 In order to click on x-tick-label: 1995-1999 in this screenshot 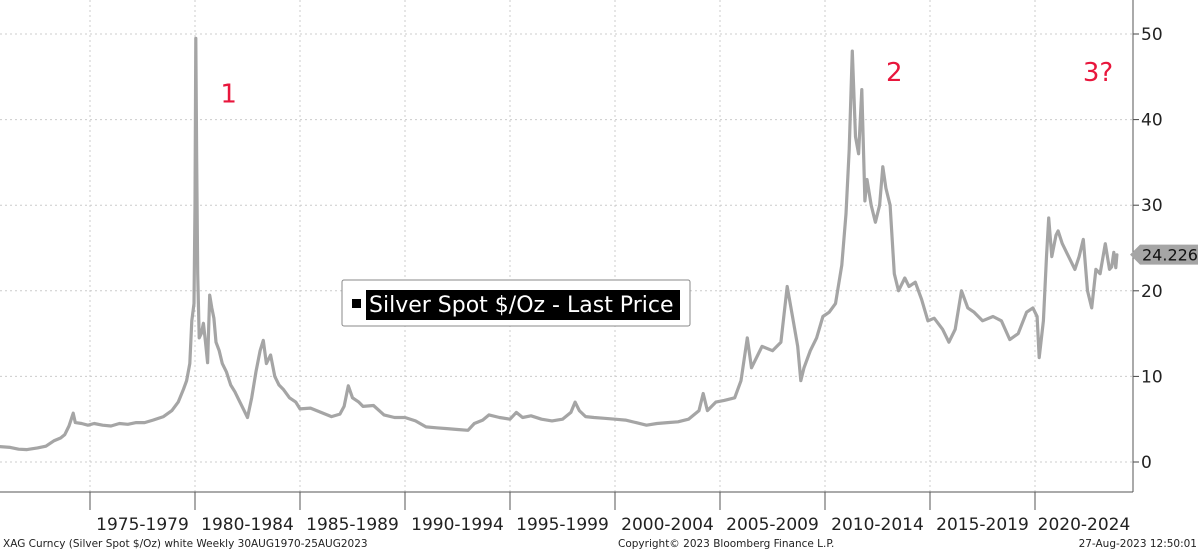, I will do `click(562, 525)`.